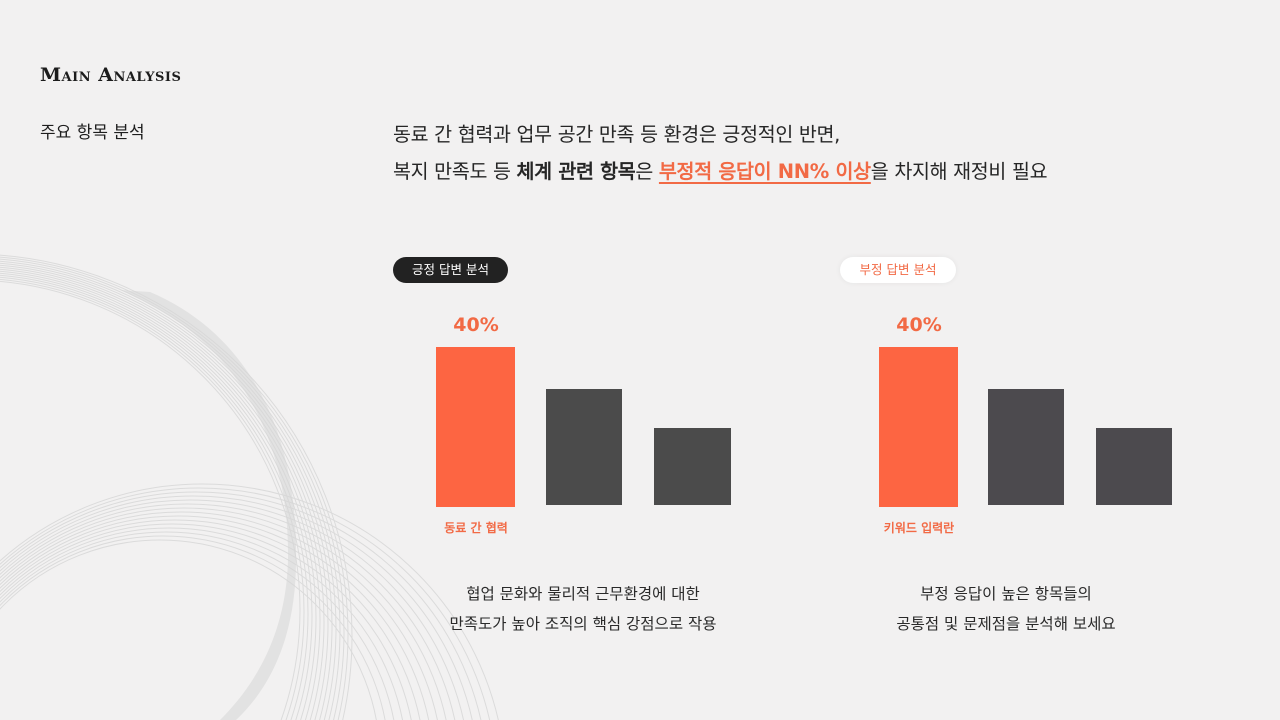 The image size is (1280, 720). I want to click on headline-highlight: 부정적 응답이 NN% 이상, so click(764, 171).